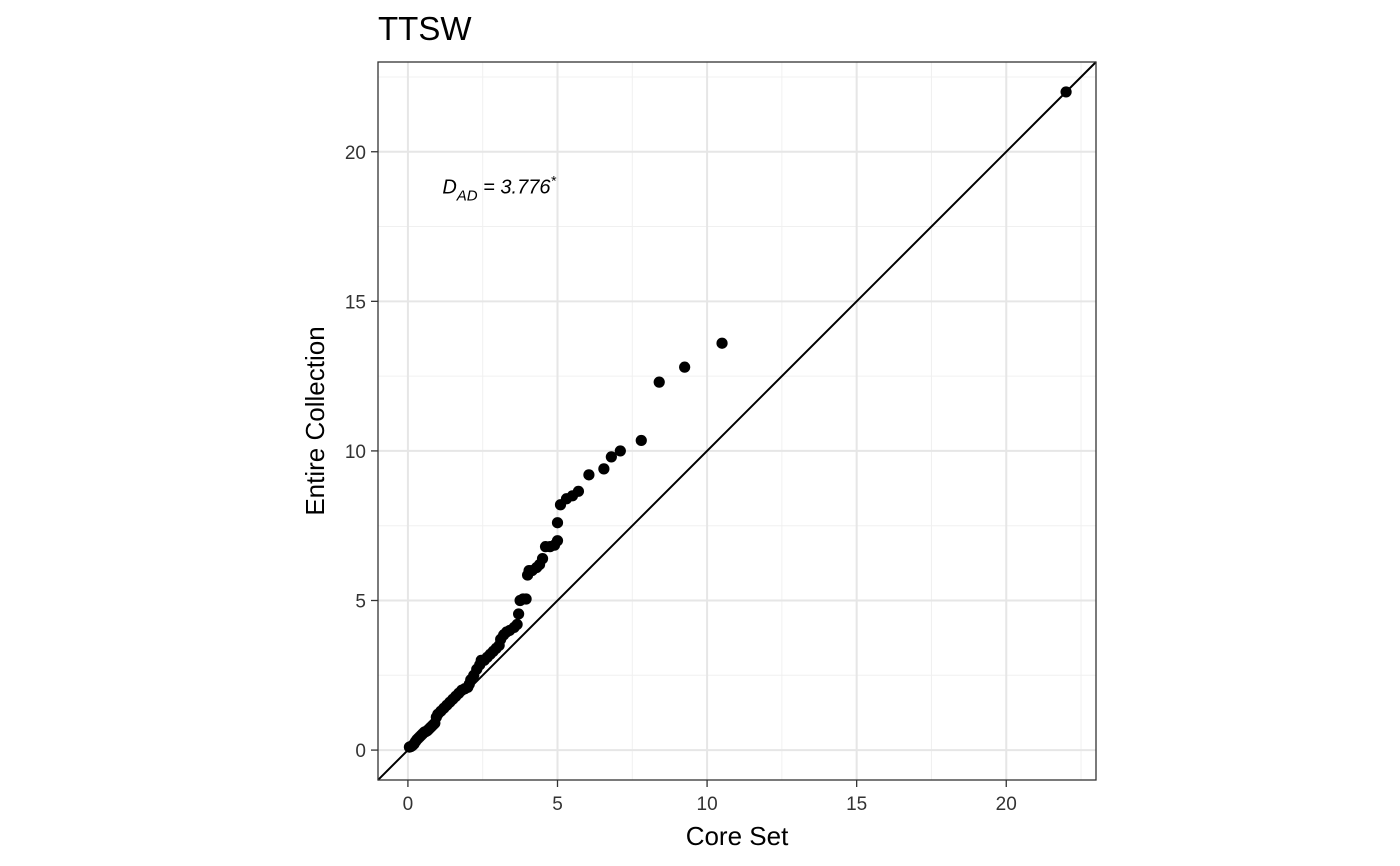 The height and width of the screenshot is (866, 1400). Describe the element at coordinates (515, 188) in the screenshot. I see `annotation-value: = 3.776` at that location.